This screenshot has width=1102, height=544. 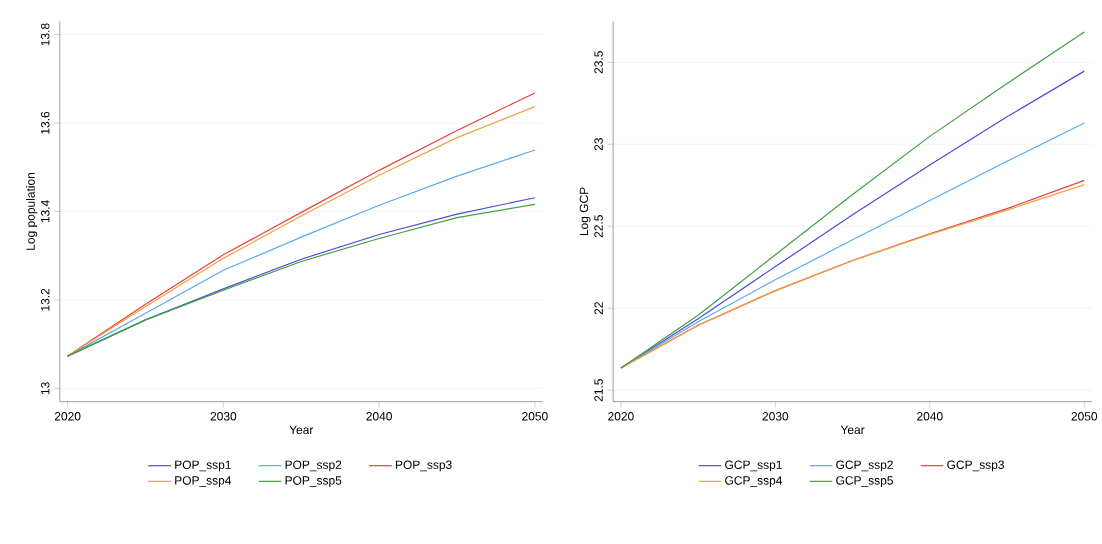 What do you see at coordinates (598, 390) in the screenshot?
I see `y-tick-label: 21.5` at bounding box center [598, 390].